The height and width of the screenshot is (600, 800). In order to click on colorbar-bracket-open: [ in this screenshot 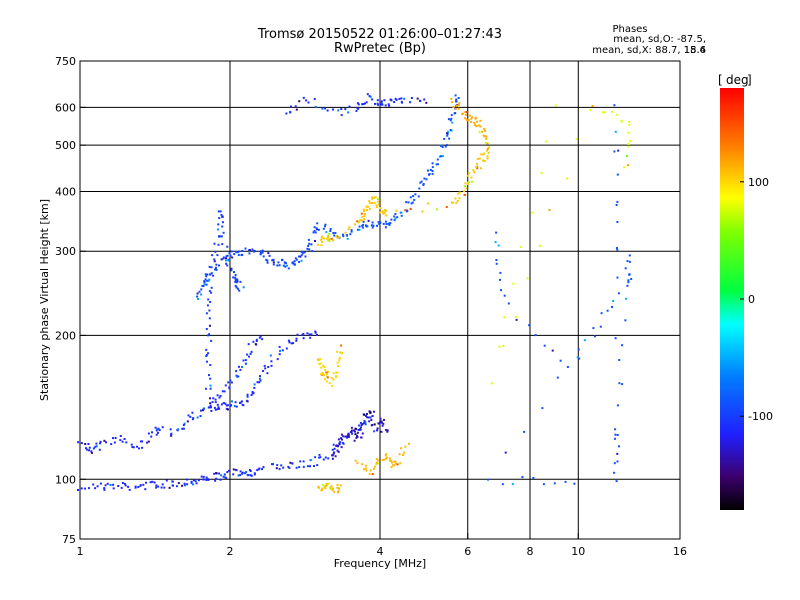, I will do `click(720, 80)`.